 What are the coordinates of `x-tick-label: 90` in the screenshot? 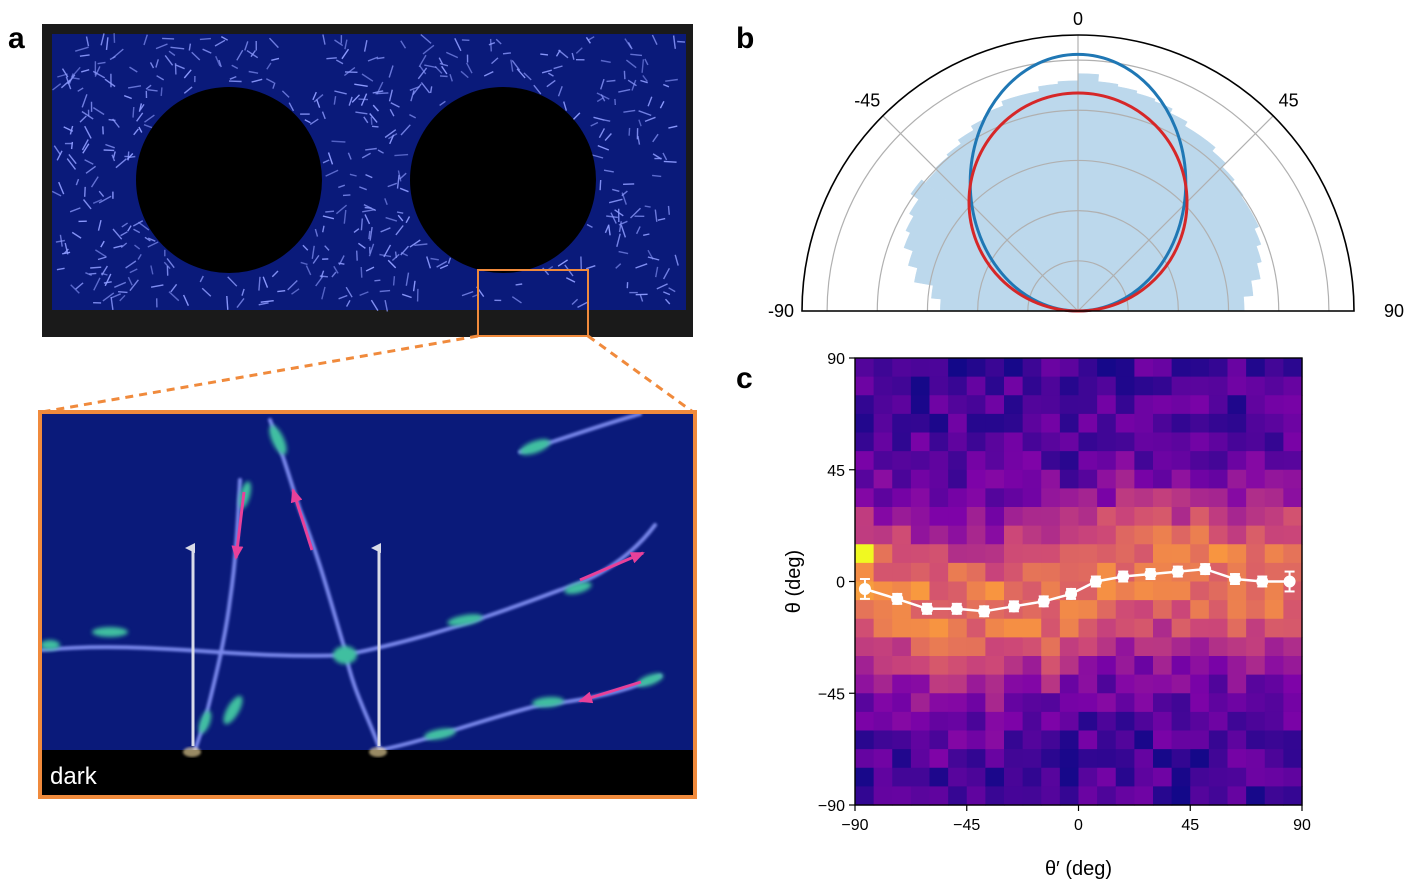 It's located at (1302, 825).